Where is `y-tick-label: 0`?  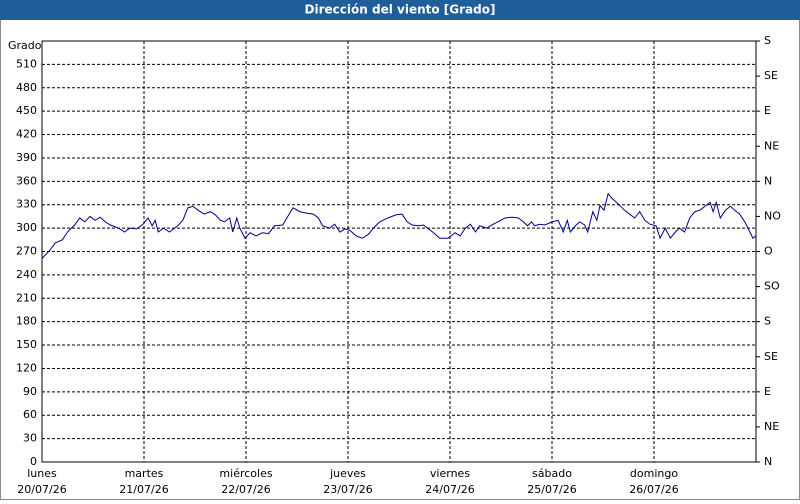 y-tick-label: 0 is located at coordinates (33, 461).